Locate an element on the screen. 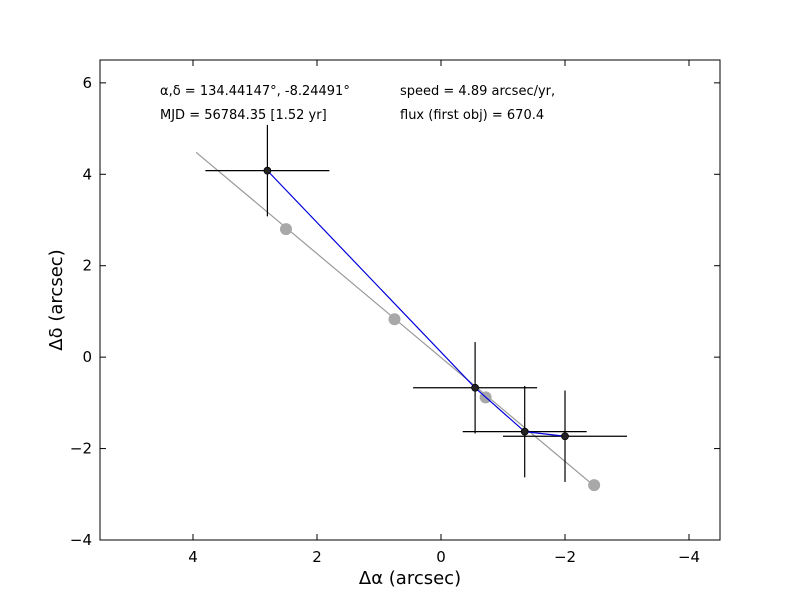 The height and width of the screenshot is (600, 800). annotation-mjd: MJD = 56784.35 [1.52 yr] is located at coordinates (243, 115).